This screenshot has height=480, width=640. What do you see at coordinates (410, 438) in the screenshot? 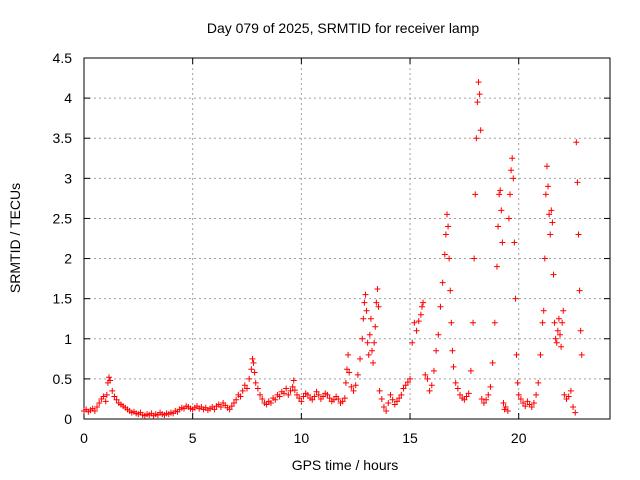
I see `x-tick-label: 15` at bounding box center [410, 438].